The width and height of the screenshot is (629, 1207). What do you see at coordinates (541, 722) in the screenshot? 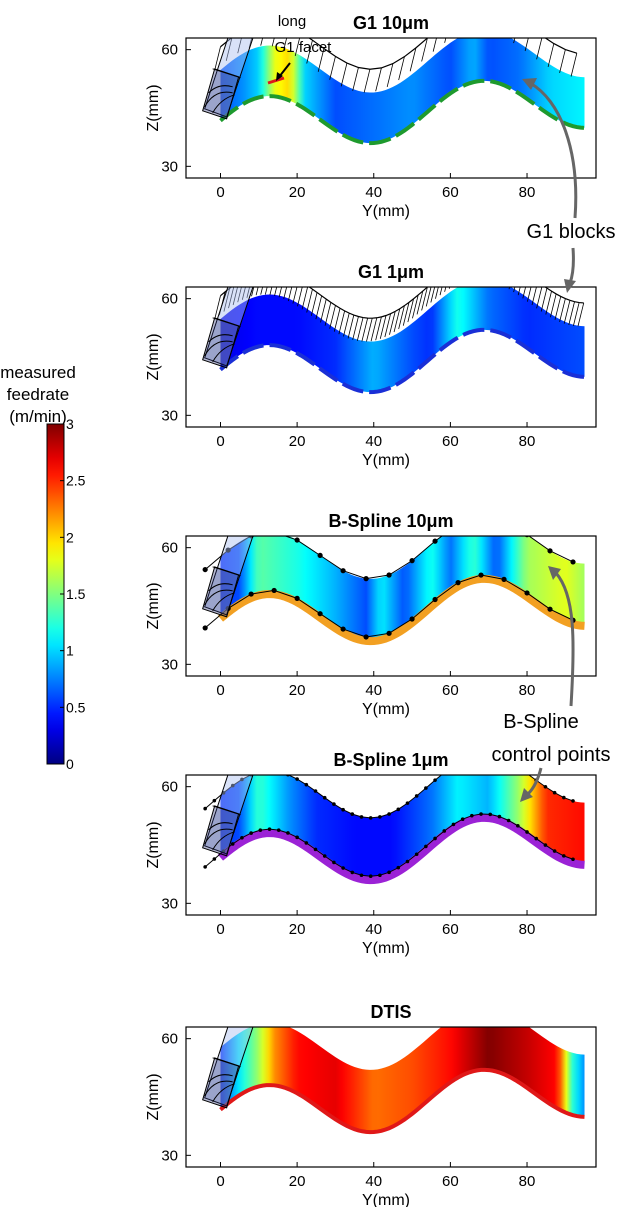
I see `bspline-cp-label-line1: B-Spline` at bounding box center [541, 722].